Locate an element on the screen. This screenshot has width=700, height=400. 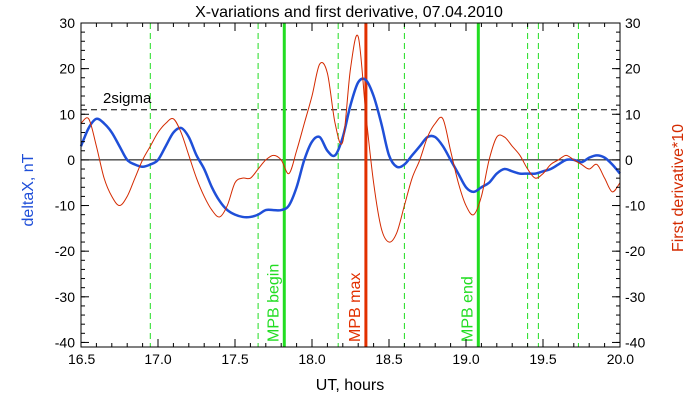
y-right-tick-label: 30 is located at coordinates (633, 23).